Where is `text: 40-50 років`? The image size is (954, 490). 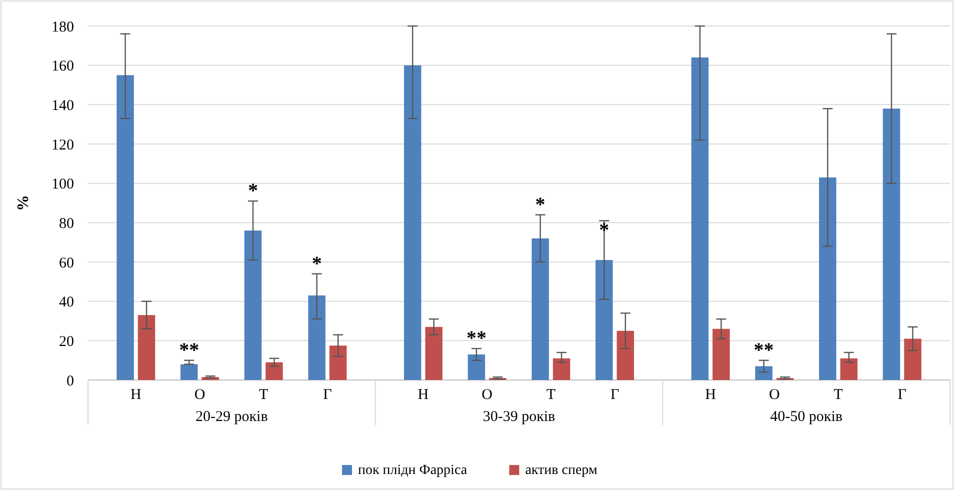
text: 40-50 років is located at coordinates (806, 417).